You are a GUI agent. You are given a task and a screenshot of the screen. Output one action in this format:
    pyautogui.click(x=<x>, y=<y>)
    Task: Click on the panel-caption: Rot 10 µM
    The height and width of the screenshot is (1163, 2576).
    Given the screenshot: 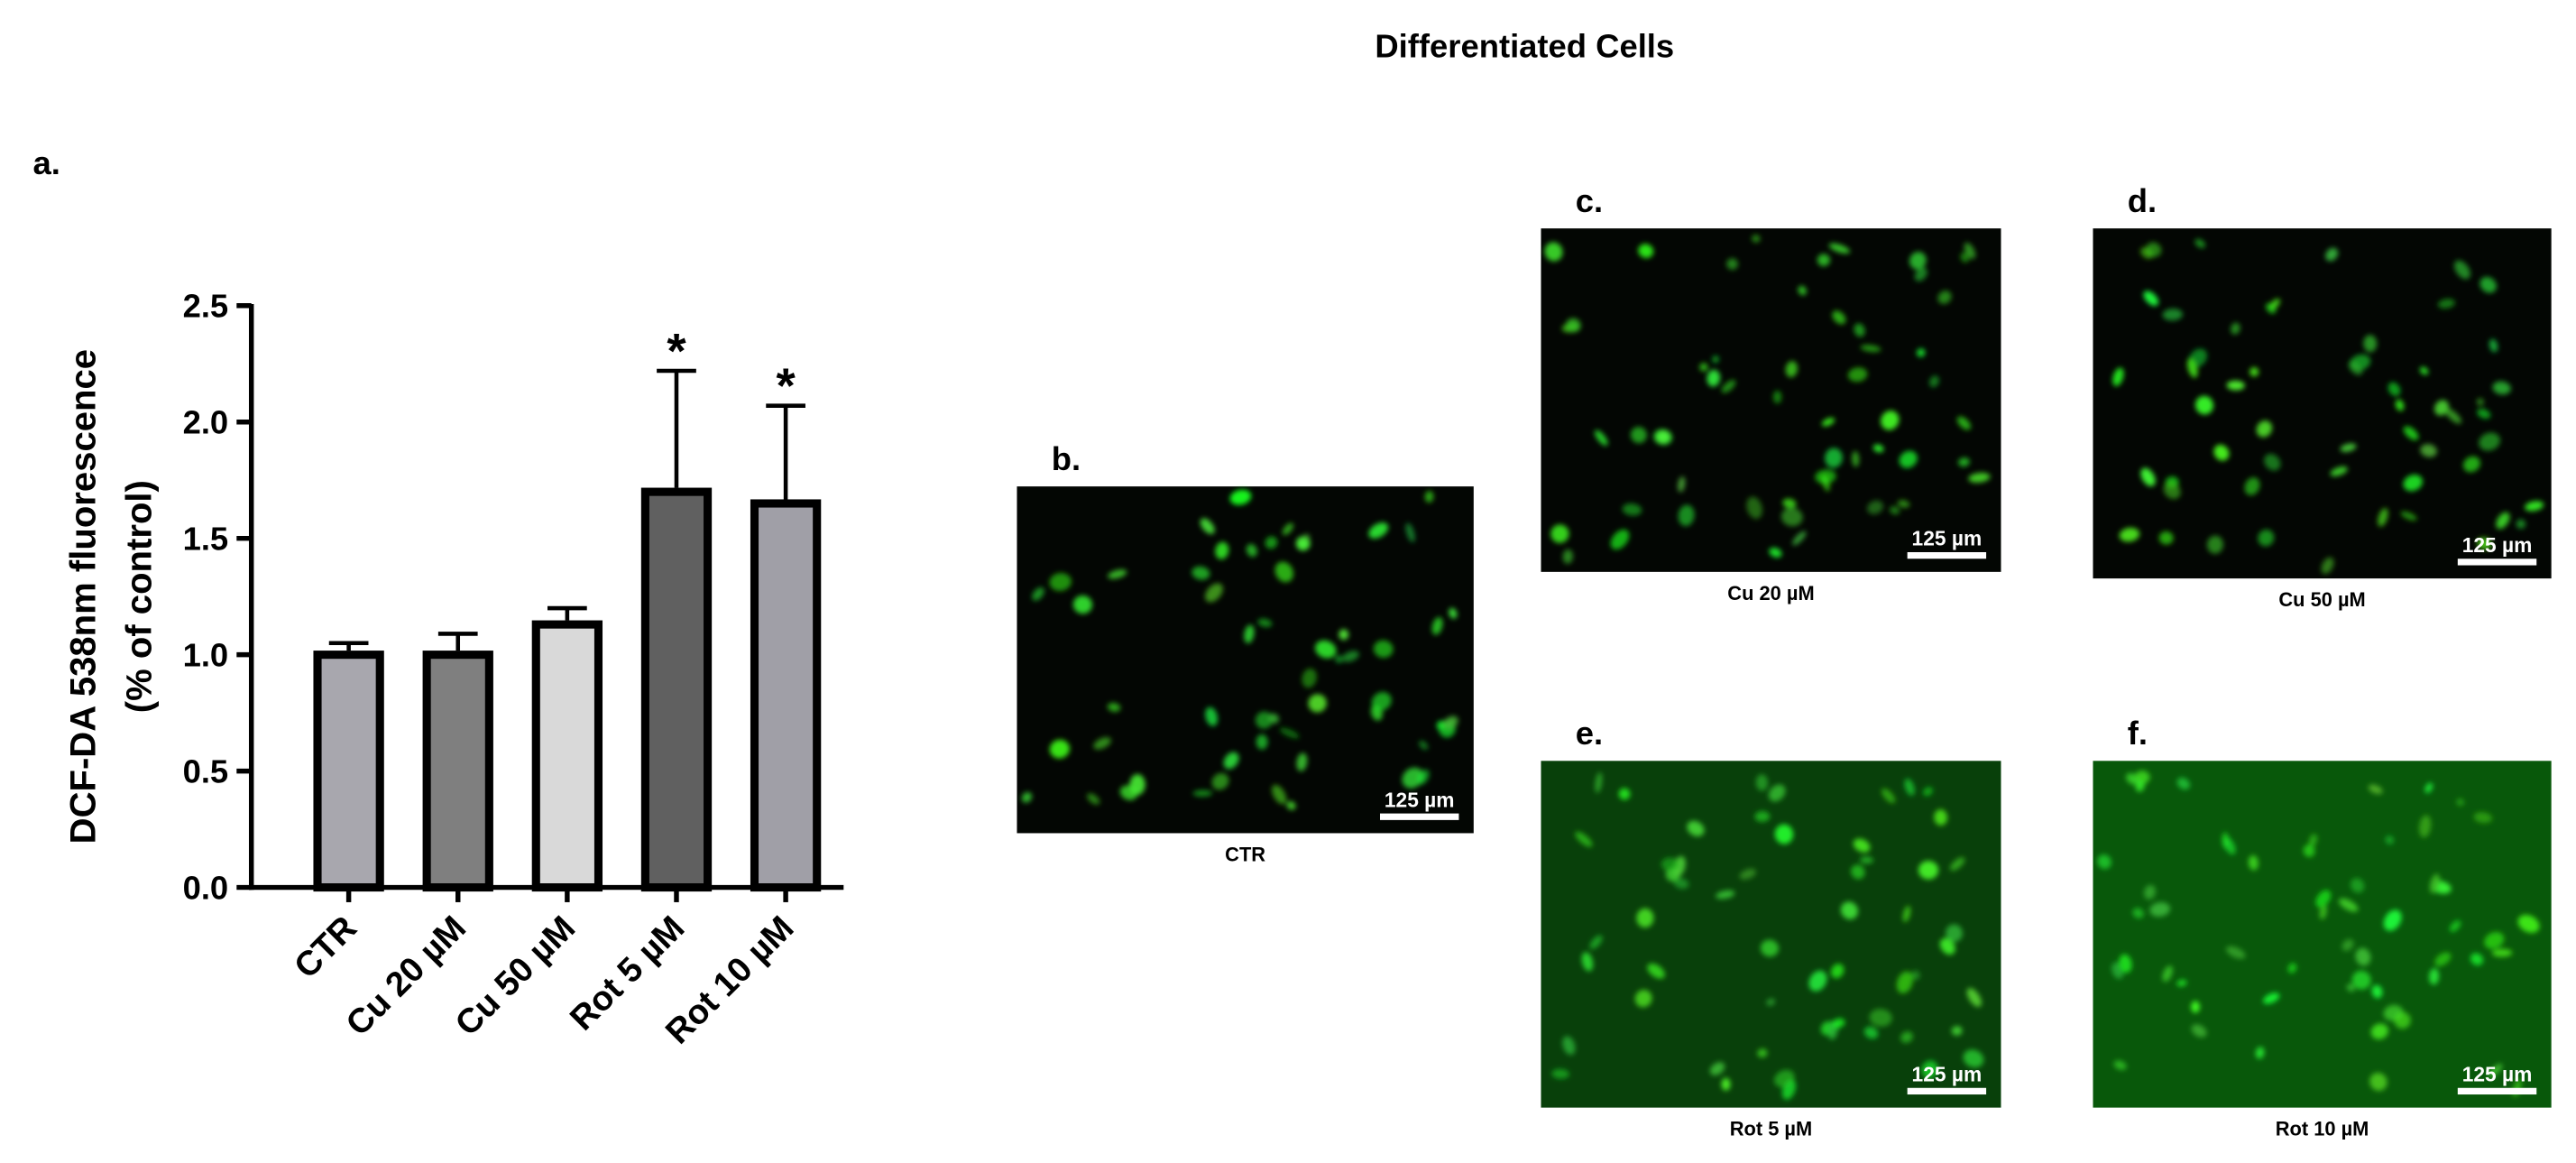 What is the action you would take?
    pyautogui.click(x=2322, y=1129)
    